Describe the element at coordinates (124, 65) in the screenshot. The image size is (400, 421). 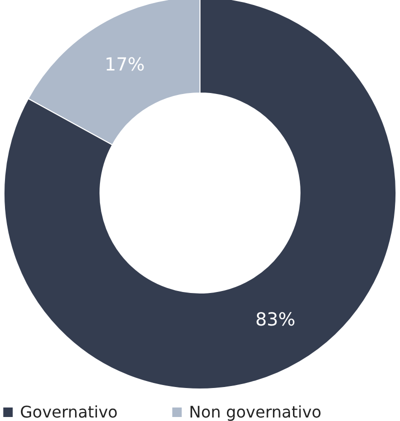
I see `data-label: 17%` at that location.